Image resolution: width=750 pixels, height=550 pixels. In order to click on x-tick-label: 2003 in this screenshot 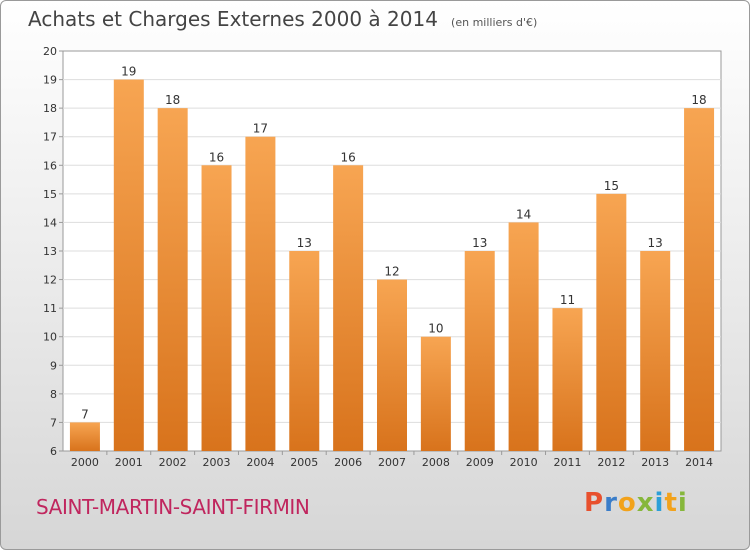, I will do `click(217, 462)`.